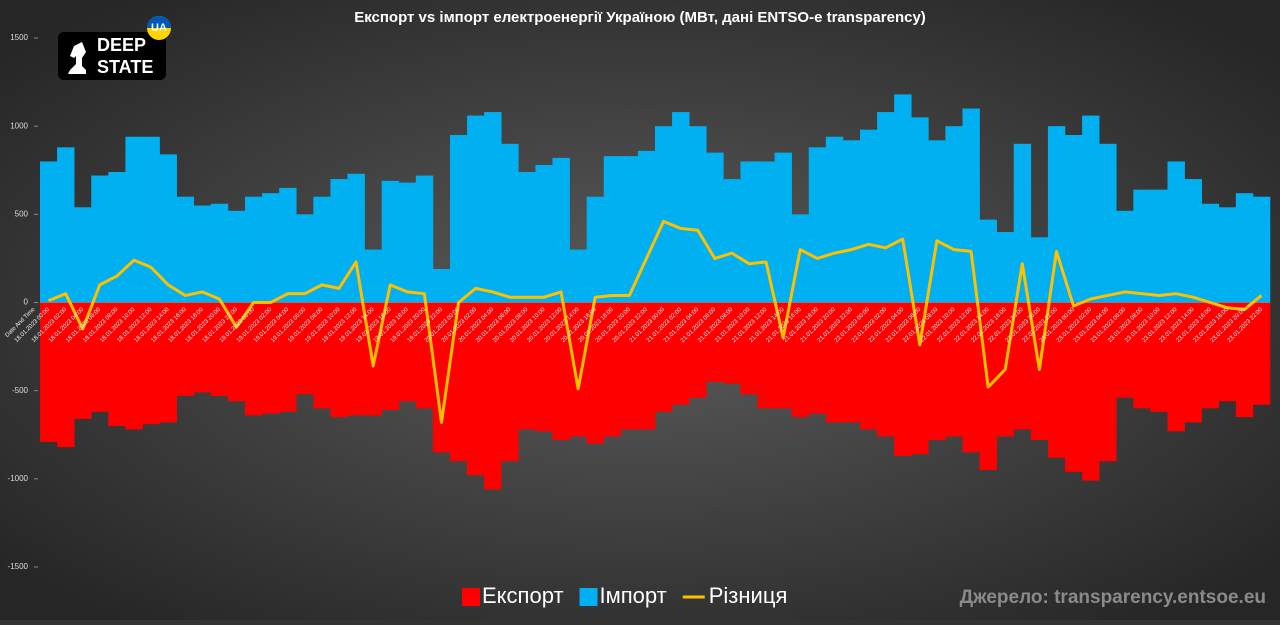 This screenshot has width=1280, height=625. I want to click on logo-badge-top, so click(159, 22).